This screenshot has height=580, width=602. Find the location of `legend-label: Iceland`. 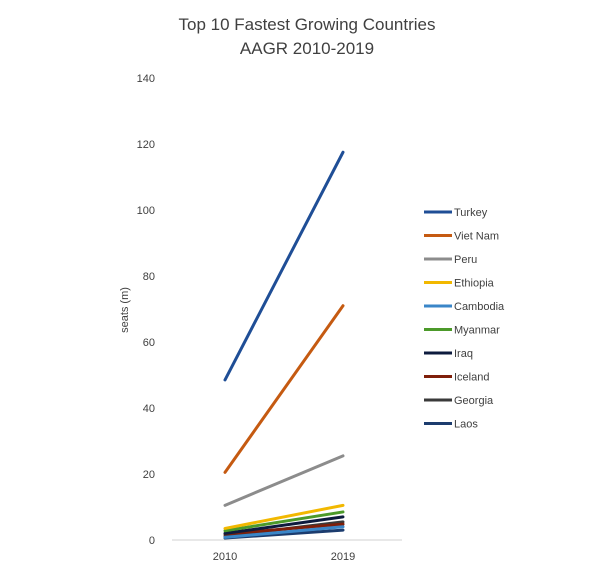

legend-label: Iceland is located at coordinates (471, 378).